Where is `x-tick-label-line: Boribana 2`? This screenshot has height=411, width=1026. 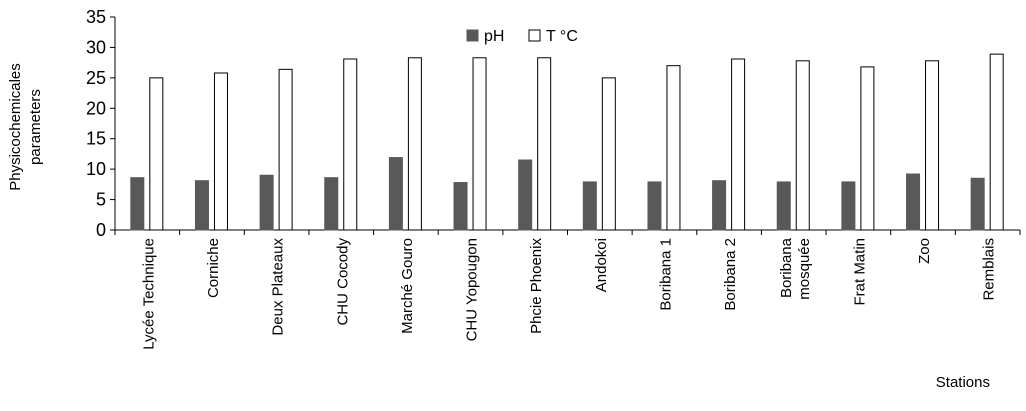
x-tick-label-line: Boribana 2 is located at coordinates (730, 274).